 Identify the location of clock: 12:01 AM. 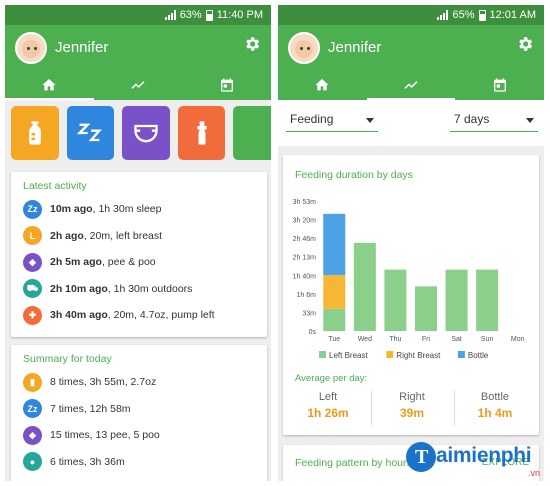
(512, 15).